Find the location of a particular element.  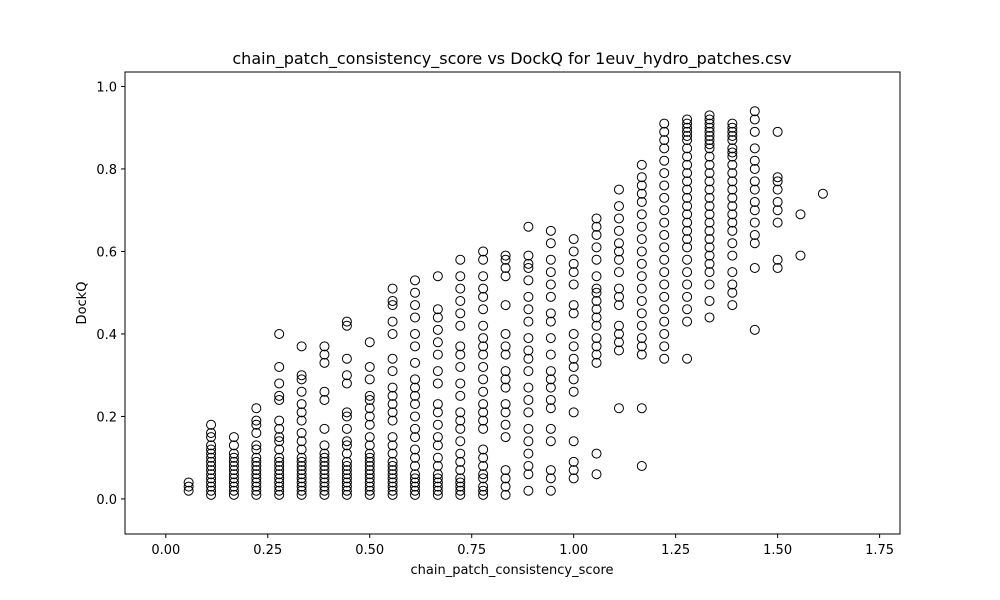

x-tick-label: 0.00 is located at coordinates (165, 550).